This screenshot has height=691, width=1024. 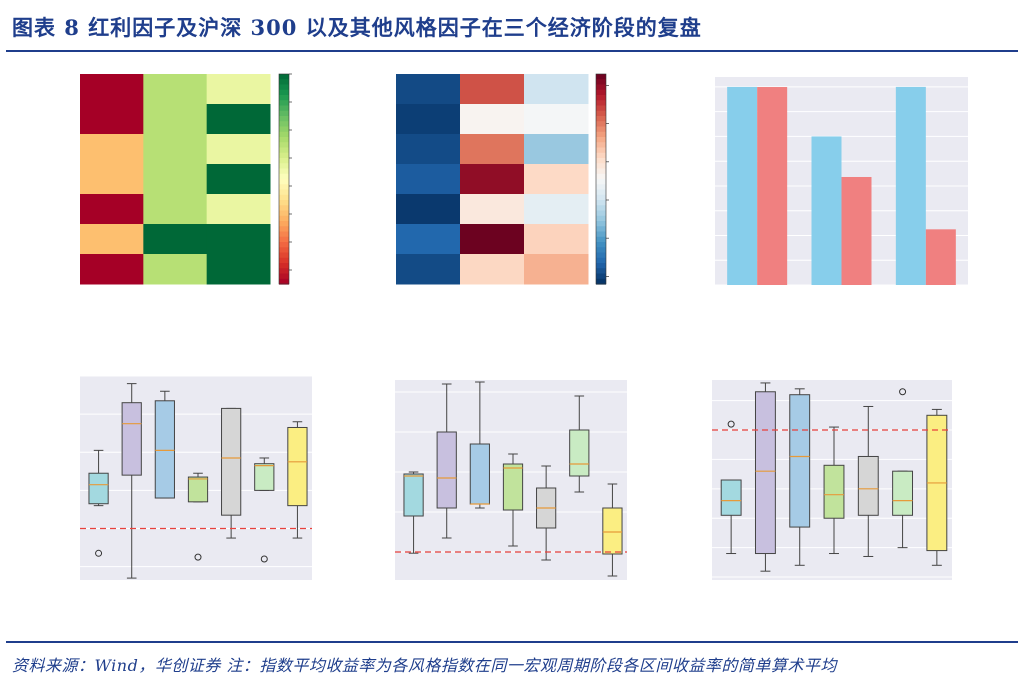 I want to click on header-rule, so click(x=512, y=51).